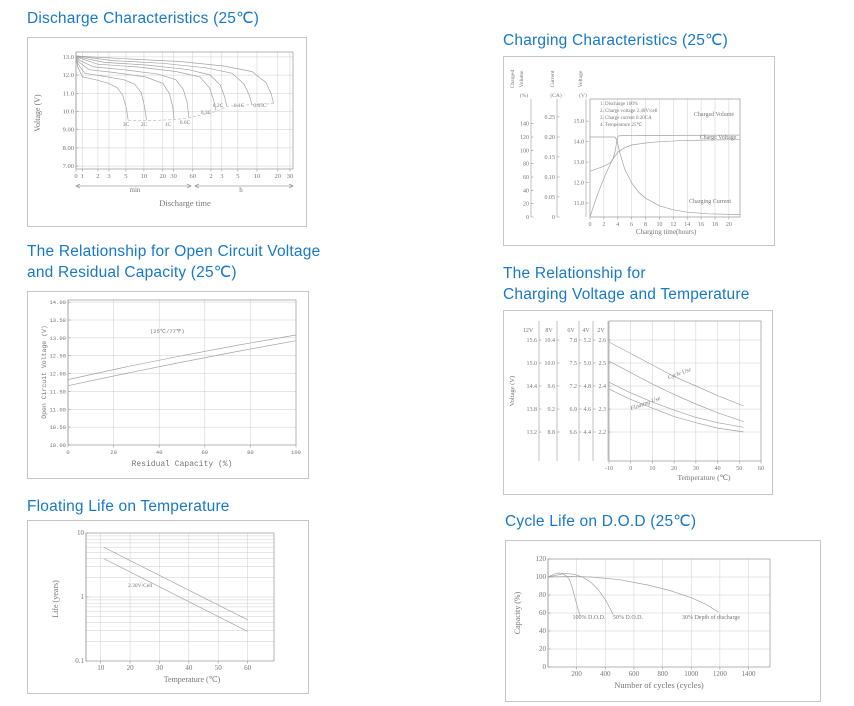  What do you see at coordinates (603, 364) in the screenshot?
I see `svg-text: 2.5` at bounding box center [603, 364].